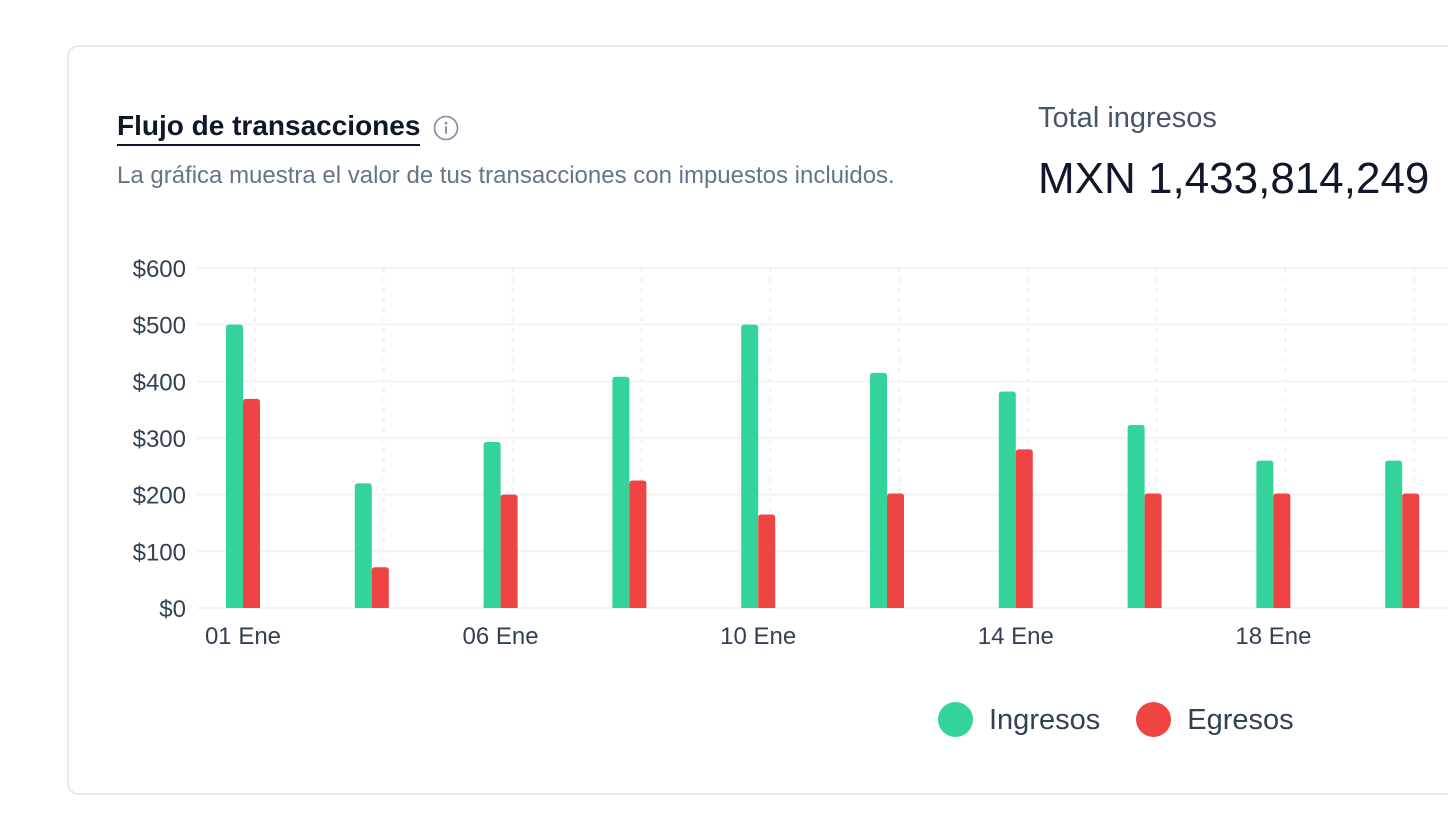 This screenshot has width=1448, height=840. Describe the element at coordinates (159, 439) in the screenshot. I see `y-tick-label: $300` at that location.